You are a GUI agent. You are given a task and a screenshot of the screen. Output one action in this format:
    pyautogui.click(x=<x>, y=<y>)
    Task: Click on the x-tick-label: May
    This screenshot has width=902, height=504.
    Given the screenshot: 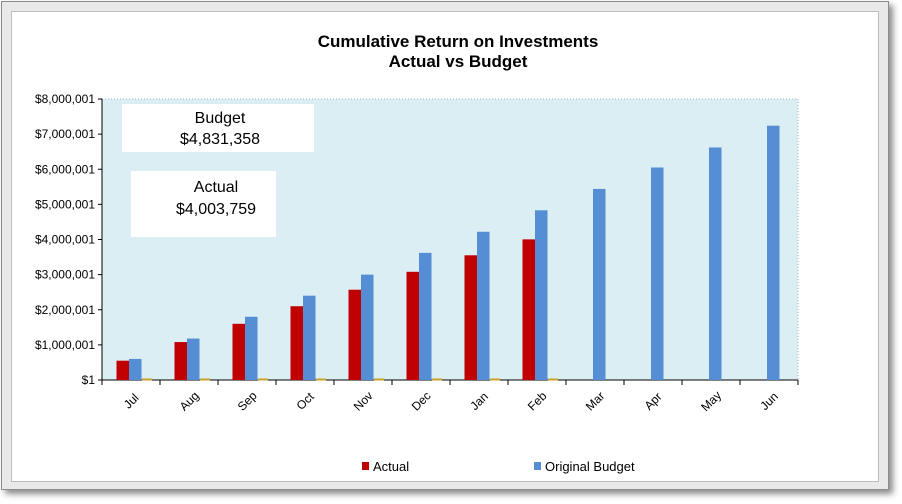 What is the action you would take?
    pyautogui.click(x=711, y=401)
    